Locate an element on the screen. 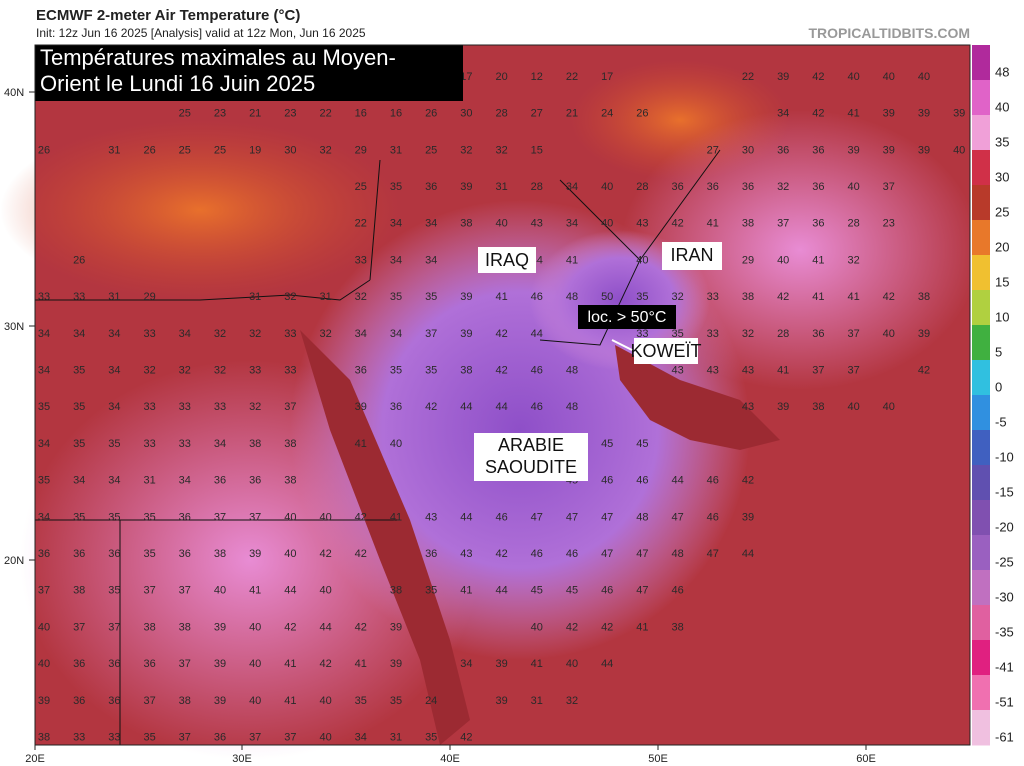 The image size is (1024, 766). colorbar-label: 10 is located at coordinates (1002, 316).